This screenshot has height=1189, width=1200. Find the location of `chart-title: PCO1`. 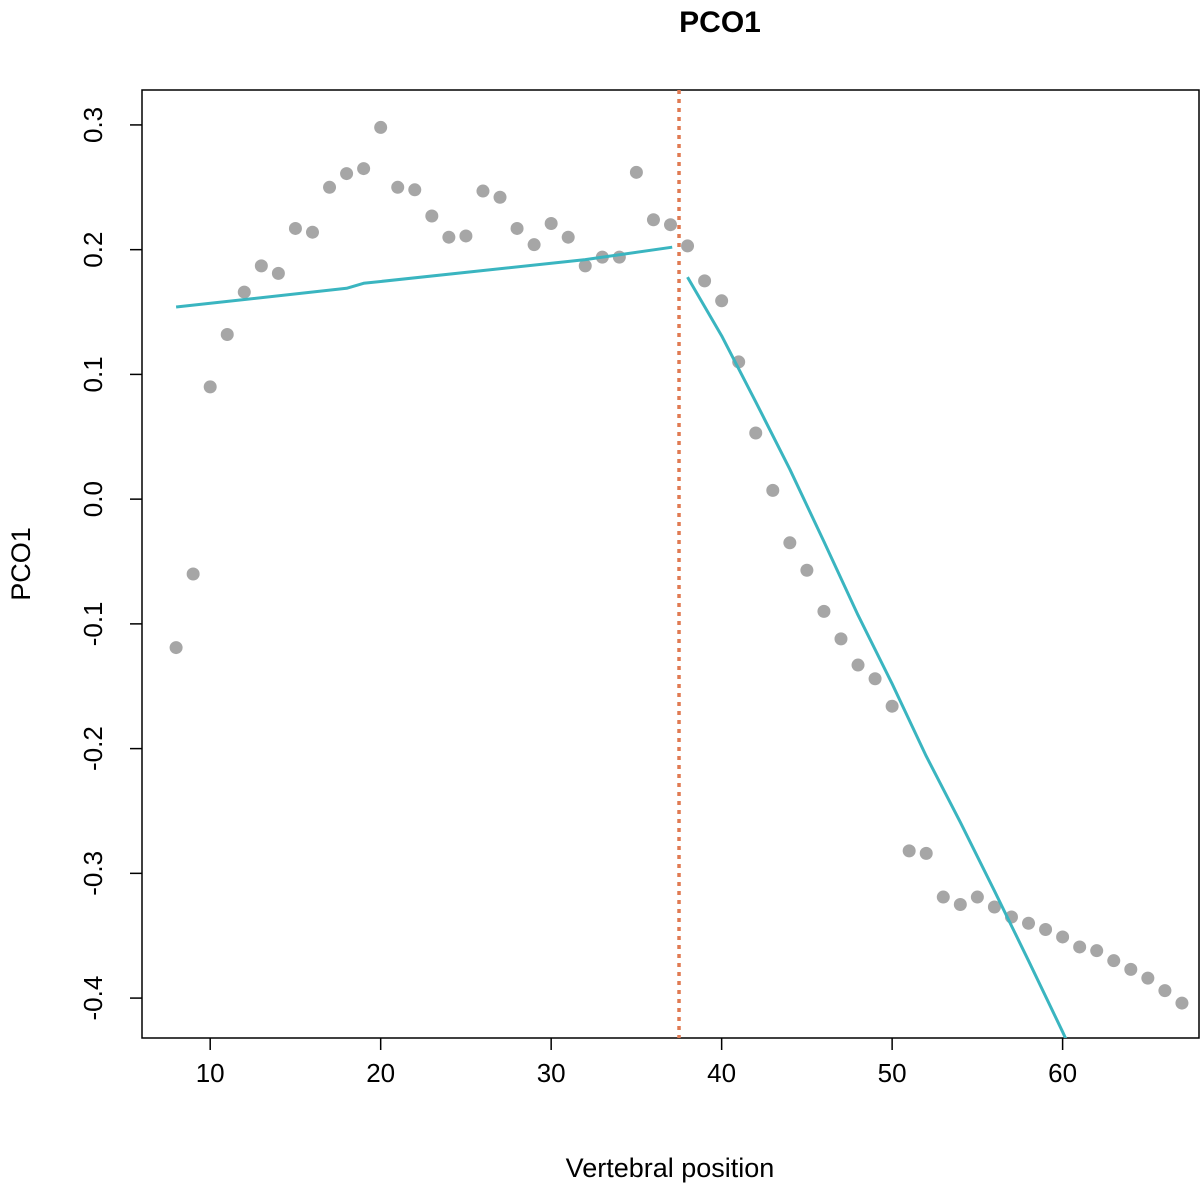

chart-title: PCO1 is located at coordinates (720, 22).